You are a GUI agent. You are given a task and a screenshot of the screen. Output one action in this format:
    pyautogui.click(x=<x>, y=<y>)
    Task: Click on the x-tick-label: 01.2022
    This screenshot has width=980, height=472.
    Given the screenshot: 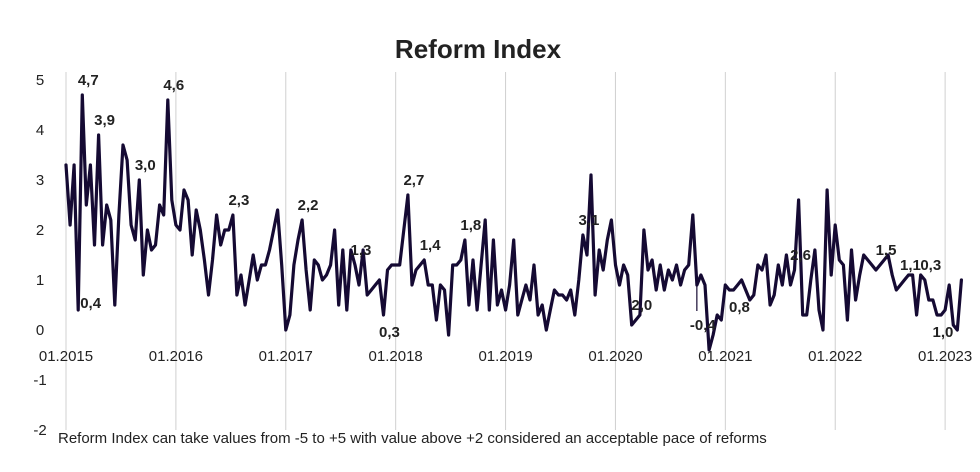 What is the action you would take?
    pyautogui.click(x=835, y=356)
    